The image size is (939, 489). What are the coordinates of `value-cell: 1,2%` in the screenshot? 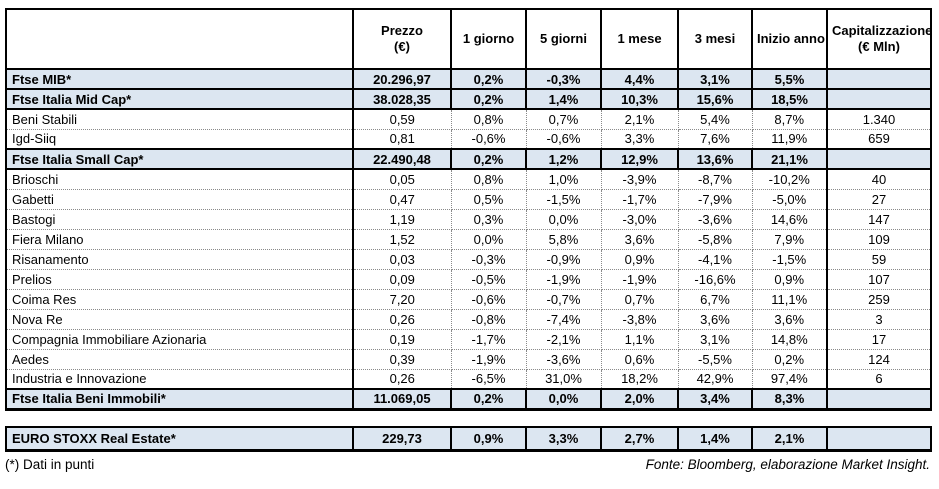 It's located at (563, 159).